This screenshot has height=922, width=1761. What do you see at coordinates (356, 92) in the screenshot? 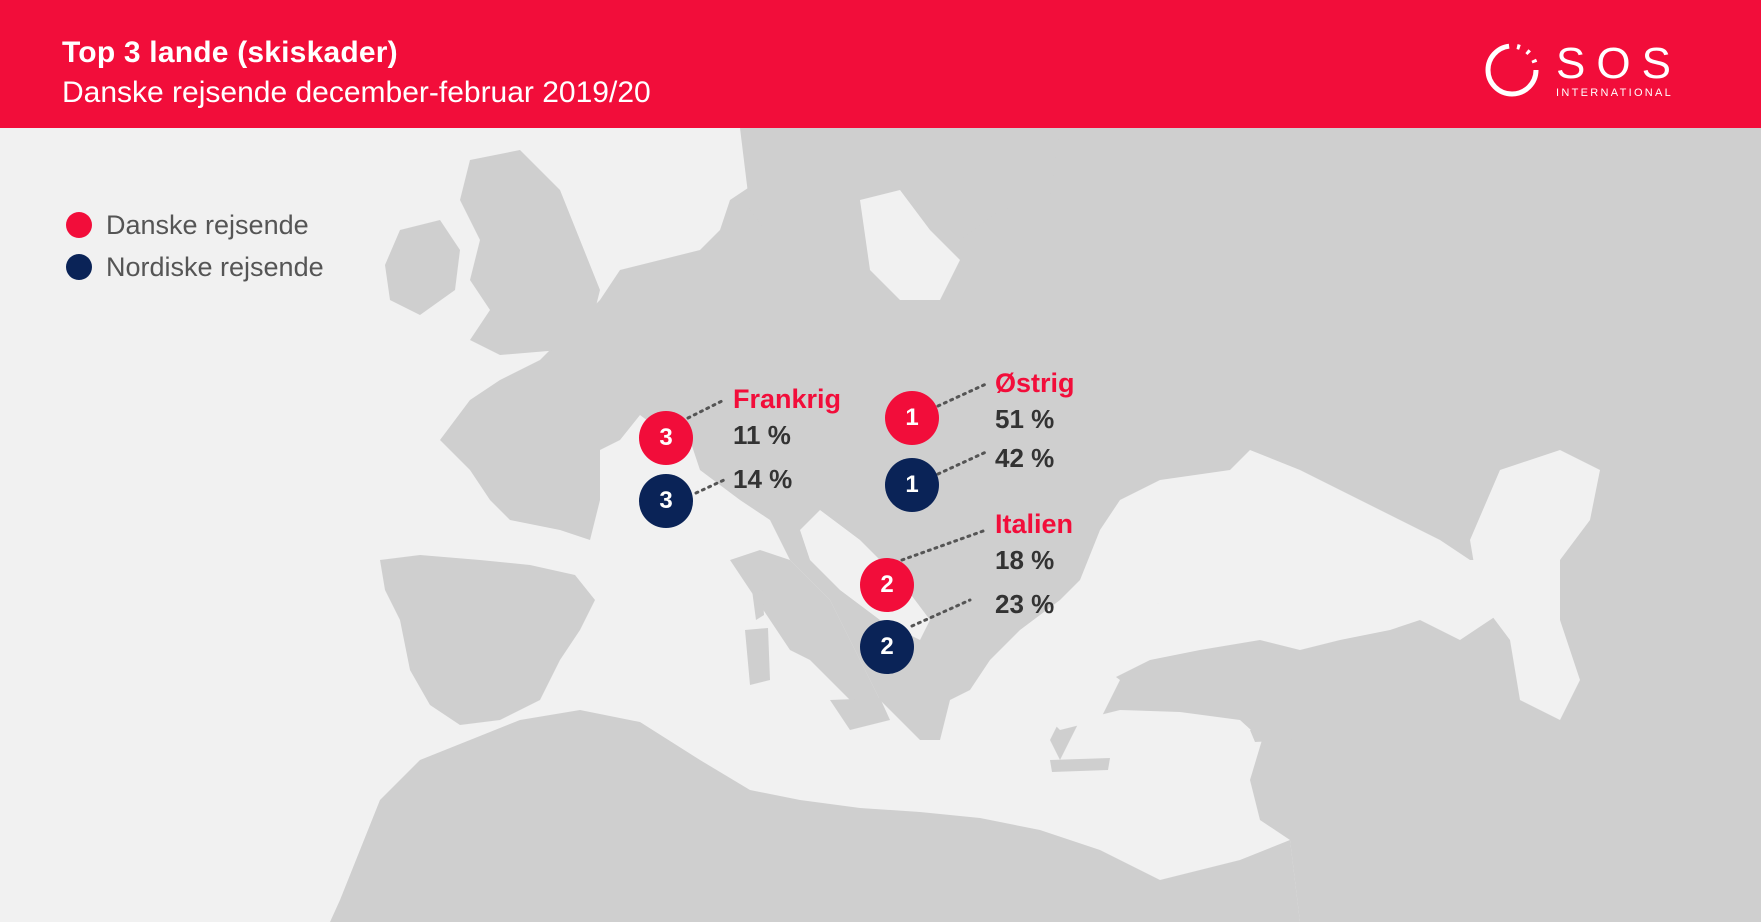
I see `page-subtitle: Danske rejsende december-februar 2019/20` at bounding box center [356, 92].